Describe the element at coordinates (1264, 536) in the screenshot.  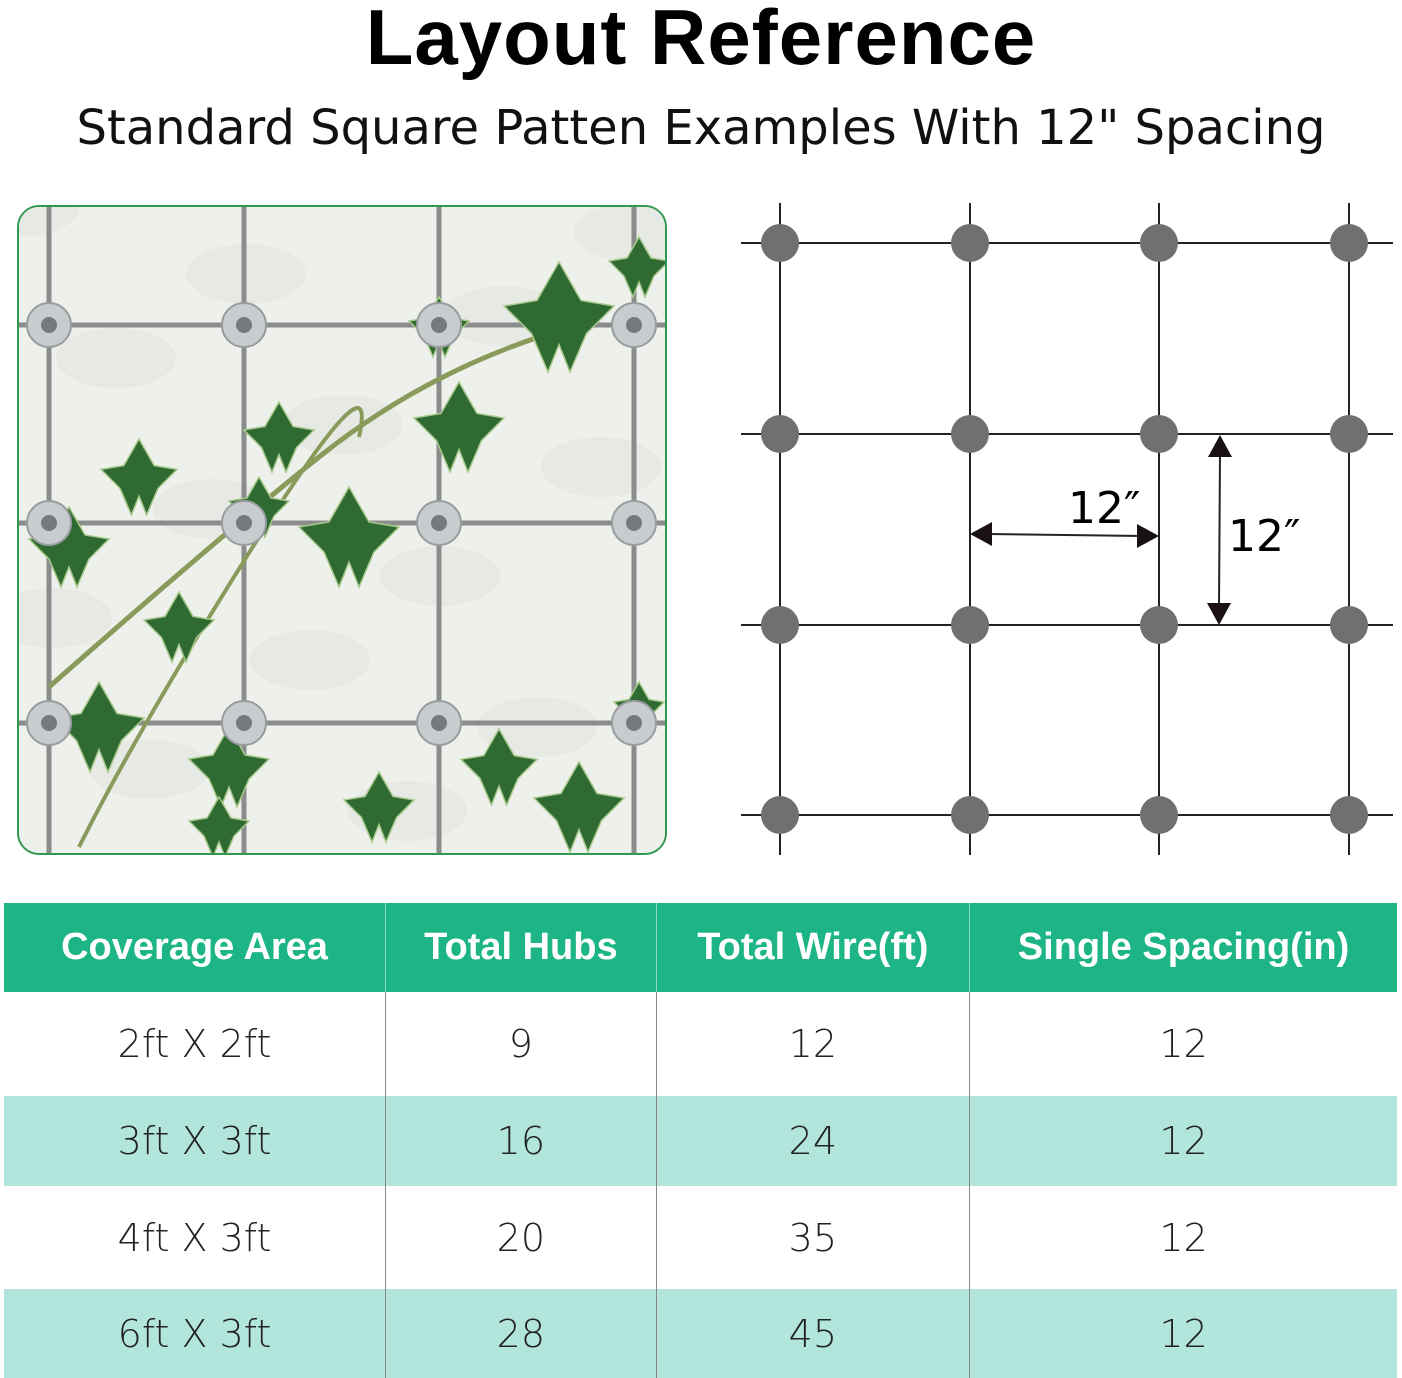
I see `vertical-spacing-label: 12″` at that location.